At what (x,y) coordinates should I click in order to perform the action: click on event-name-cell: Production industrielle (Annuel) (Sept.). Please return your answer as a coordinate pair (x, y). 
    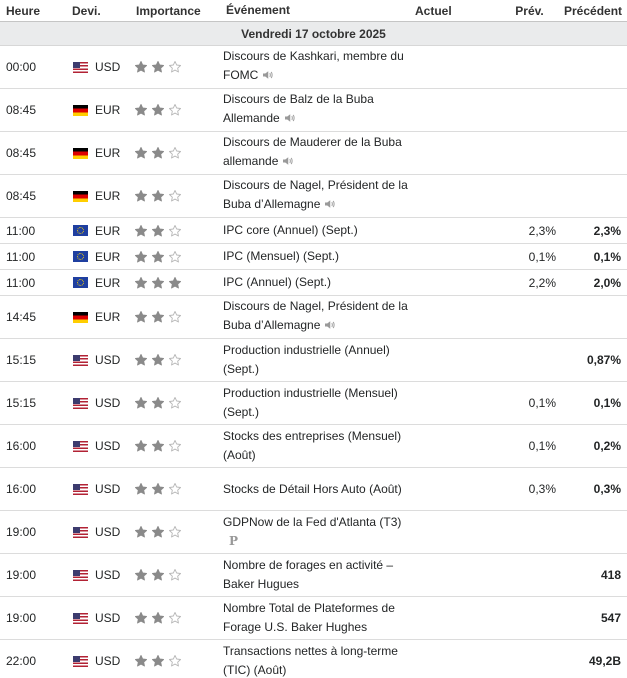
    Looking at the image, I should click on (319, 360).